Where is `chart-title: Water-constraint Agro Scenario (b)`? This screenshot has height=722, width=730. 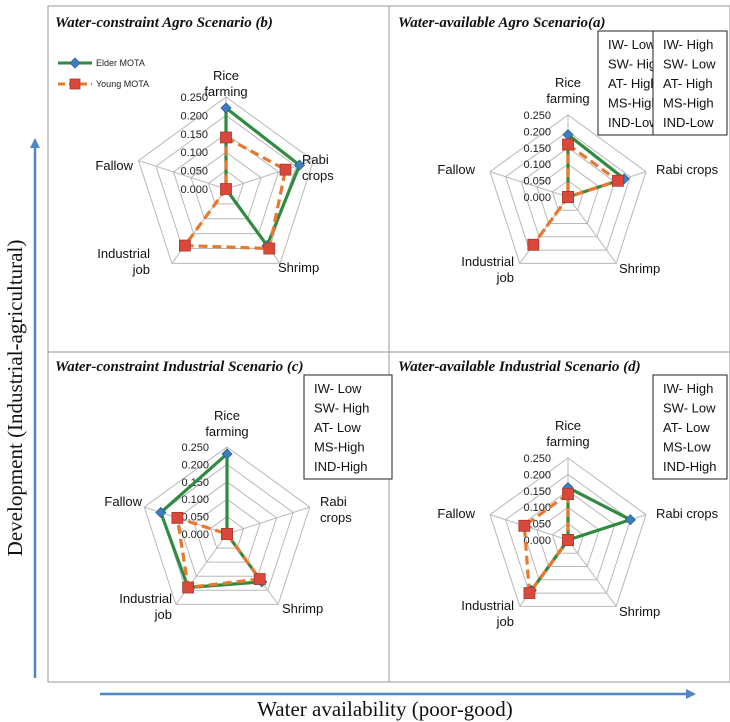 chart-title: Water-constraint Agro Scenario (b) is located at coordinates (164, 23).